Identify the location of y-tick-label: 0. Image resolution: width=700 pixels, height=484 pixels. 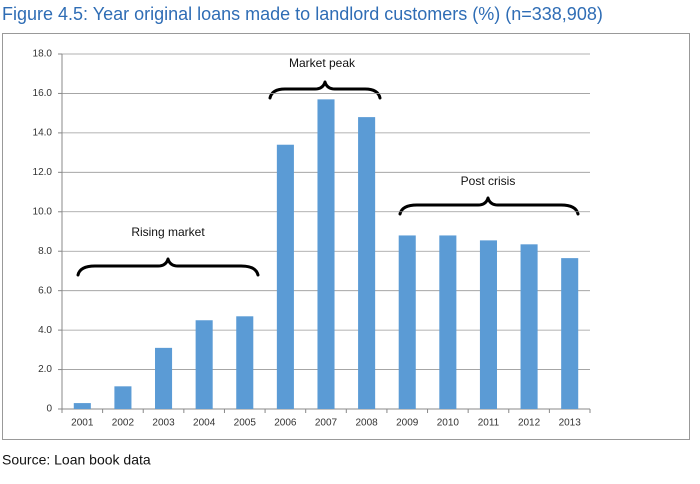
(49, 409).